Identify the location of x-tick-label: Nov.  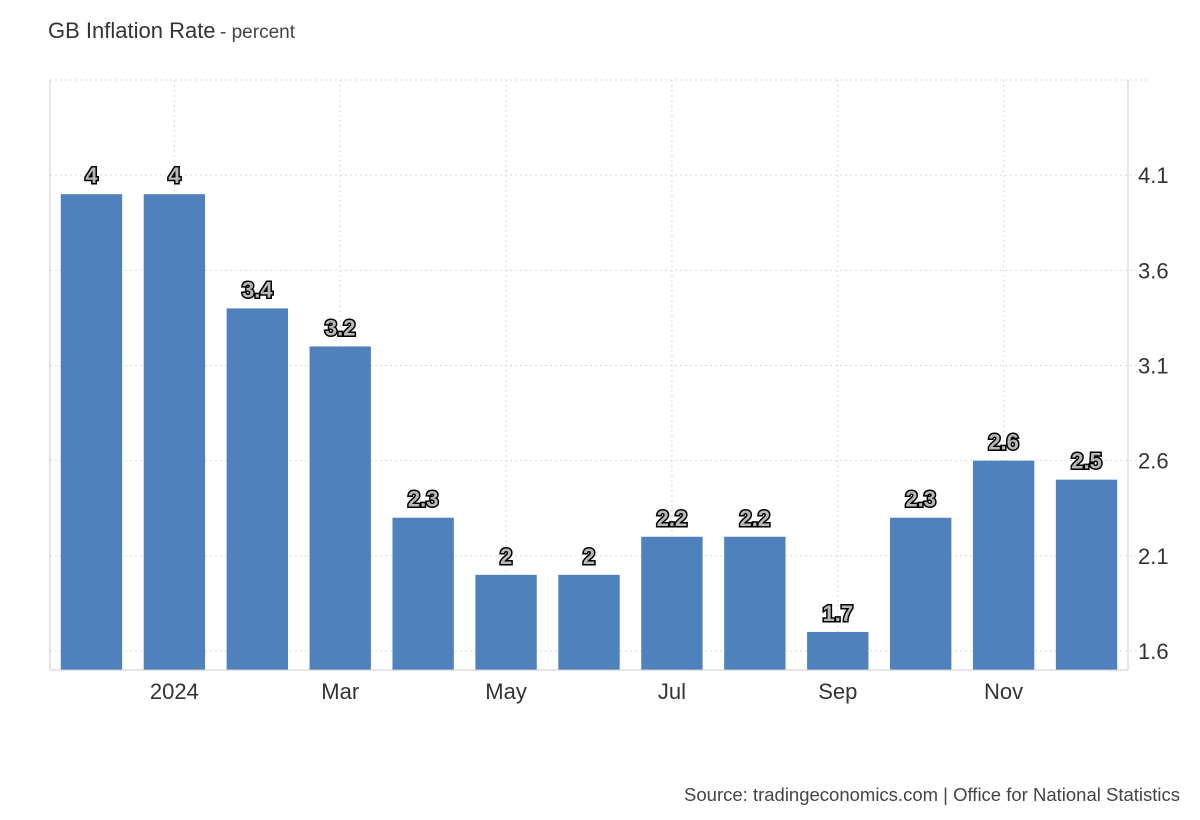
(1003, 691).